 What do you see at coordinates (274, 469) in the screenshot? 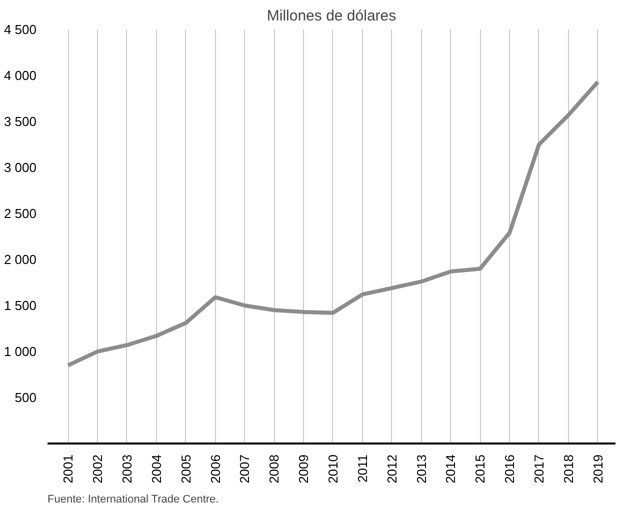
I see `x-tick-label: 2008` at bounding box center [274, 469].